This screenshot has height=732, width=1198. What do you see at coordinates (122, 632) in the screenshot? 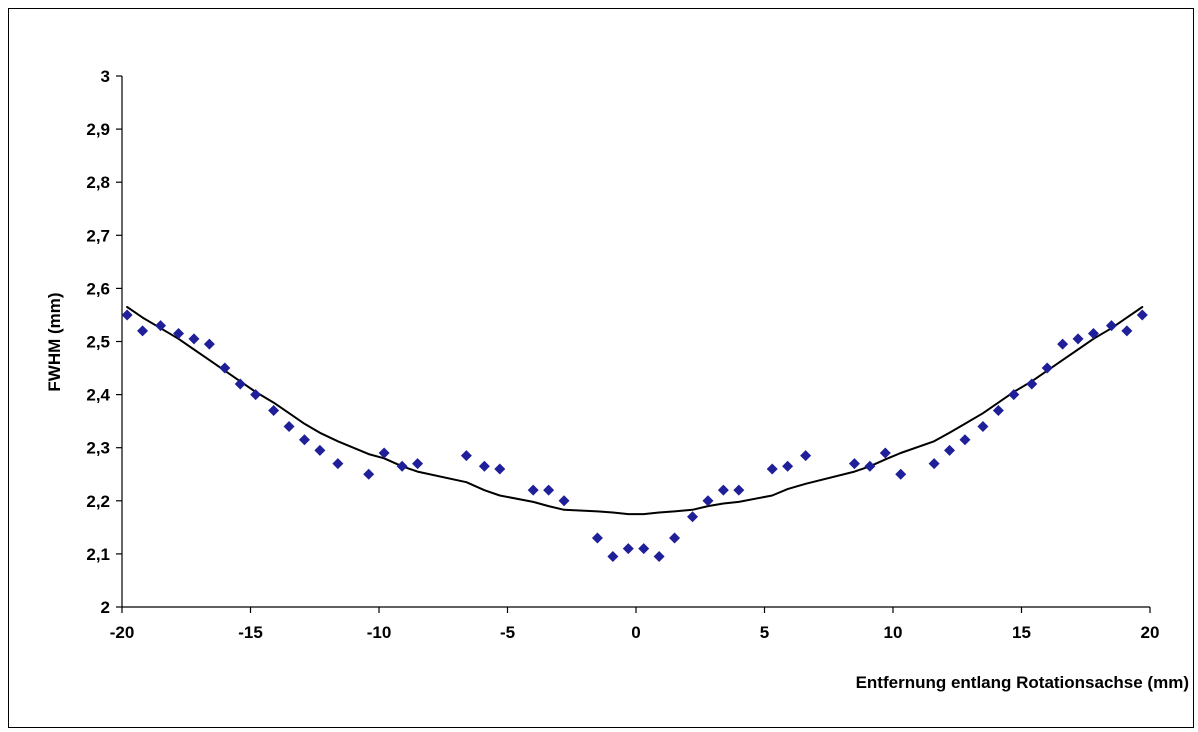
I see `x-tick-label: -20` at bounding box center [122, 632].